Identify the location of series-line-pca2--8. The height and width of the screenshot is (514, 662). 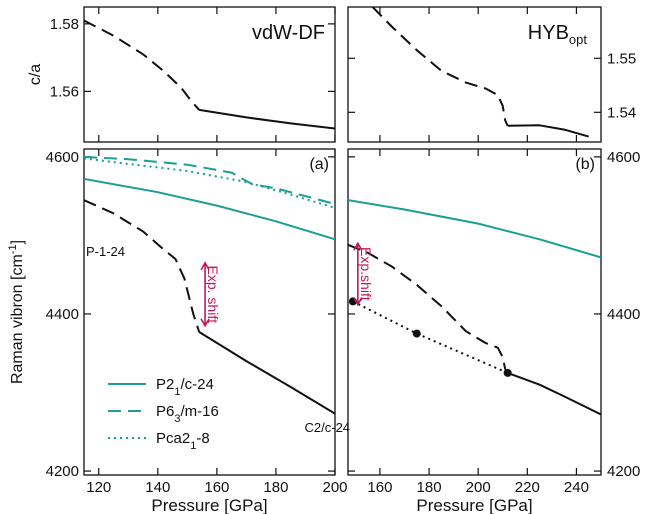
(209, 183).